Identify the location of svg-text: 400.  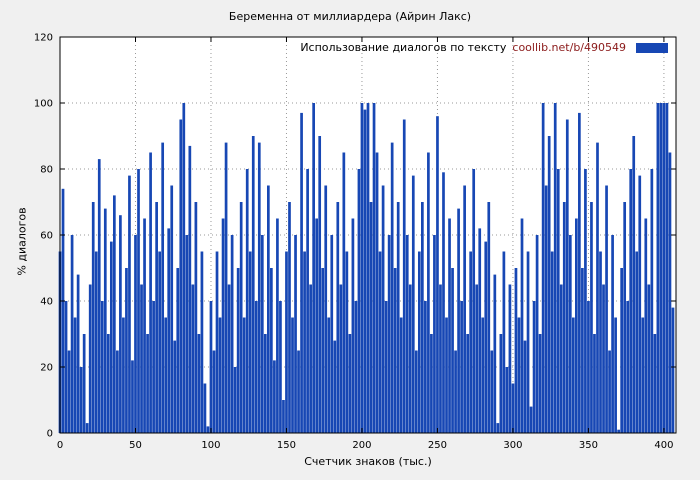
(663, 445).